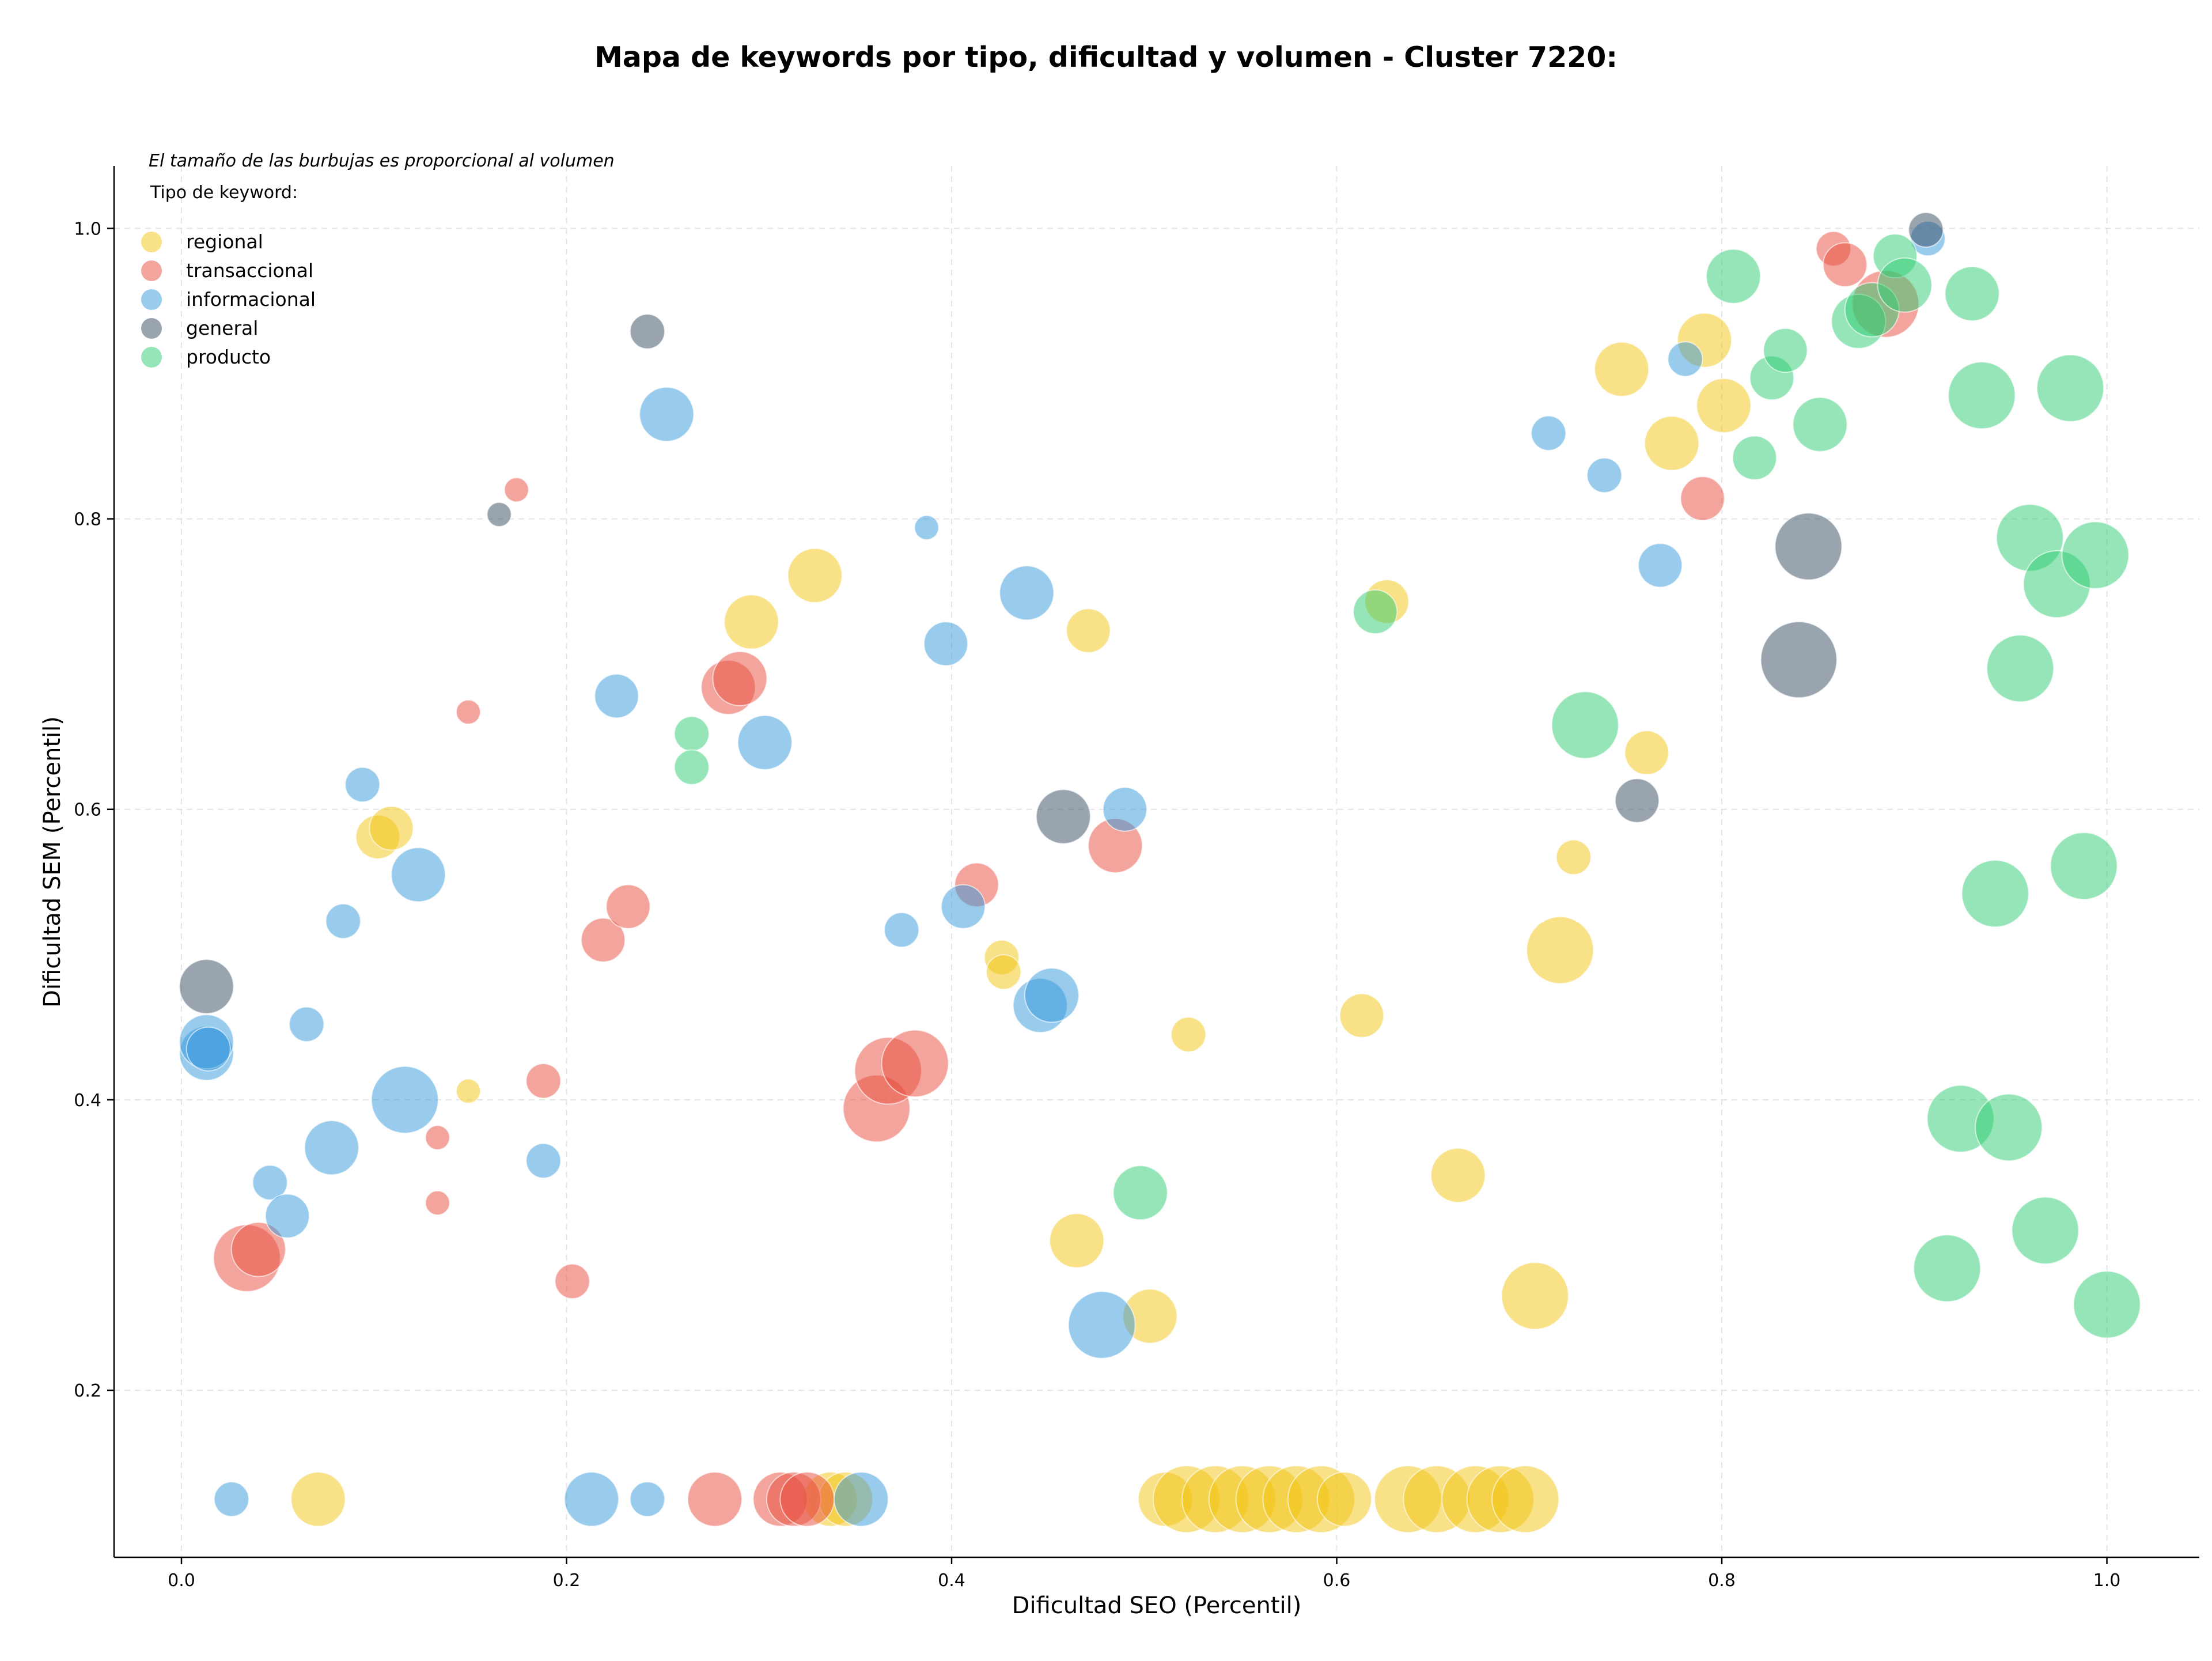 The width and height of the screenshot is (2212, 1661). I want to click on x-tick-label: 1.0, so click(2107, 1581).